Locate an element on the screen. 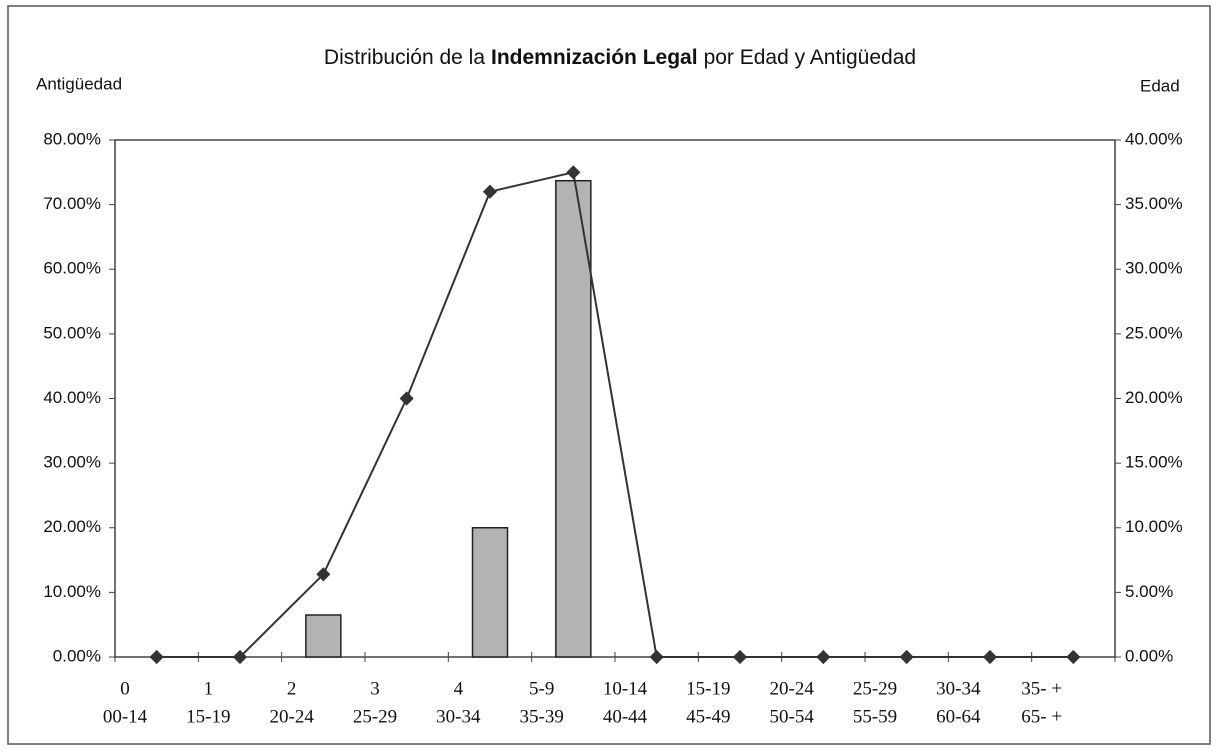  x-tick-label: 45-49 is located at coordinates (708, 716).